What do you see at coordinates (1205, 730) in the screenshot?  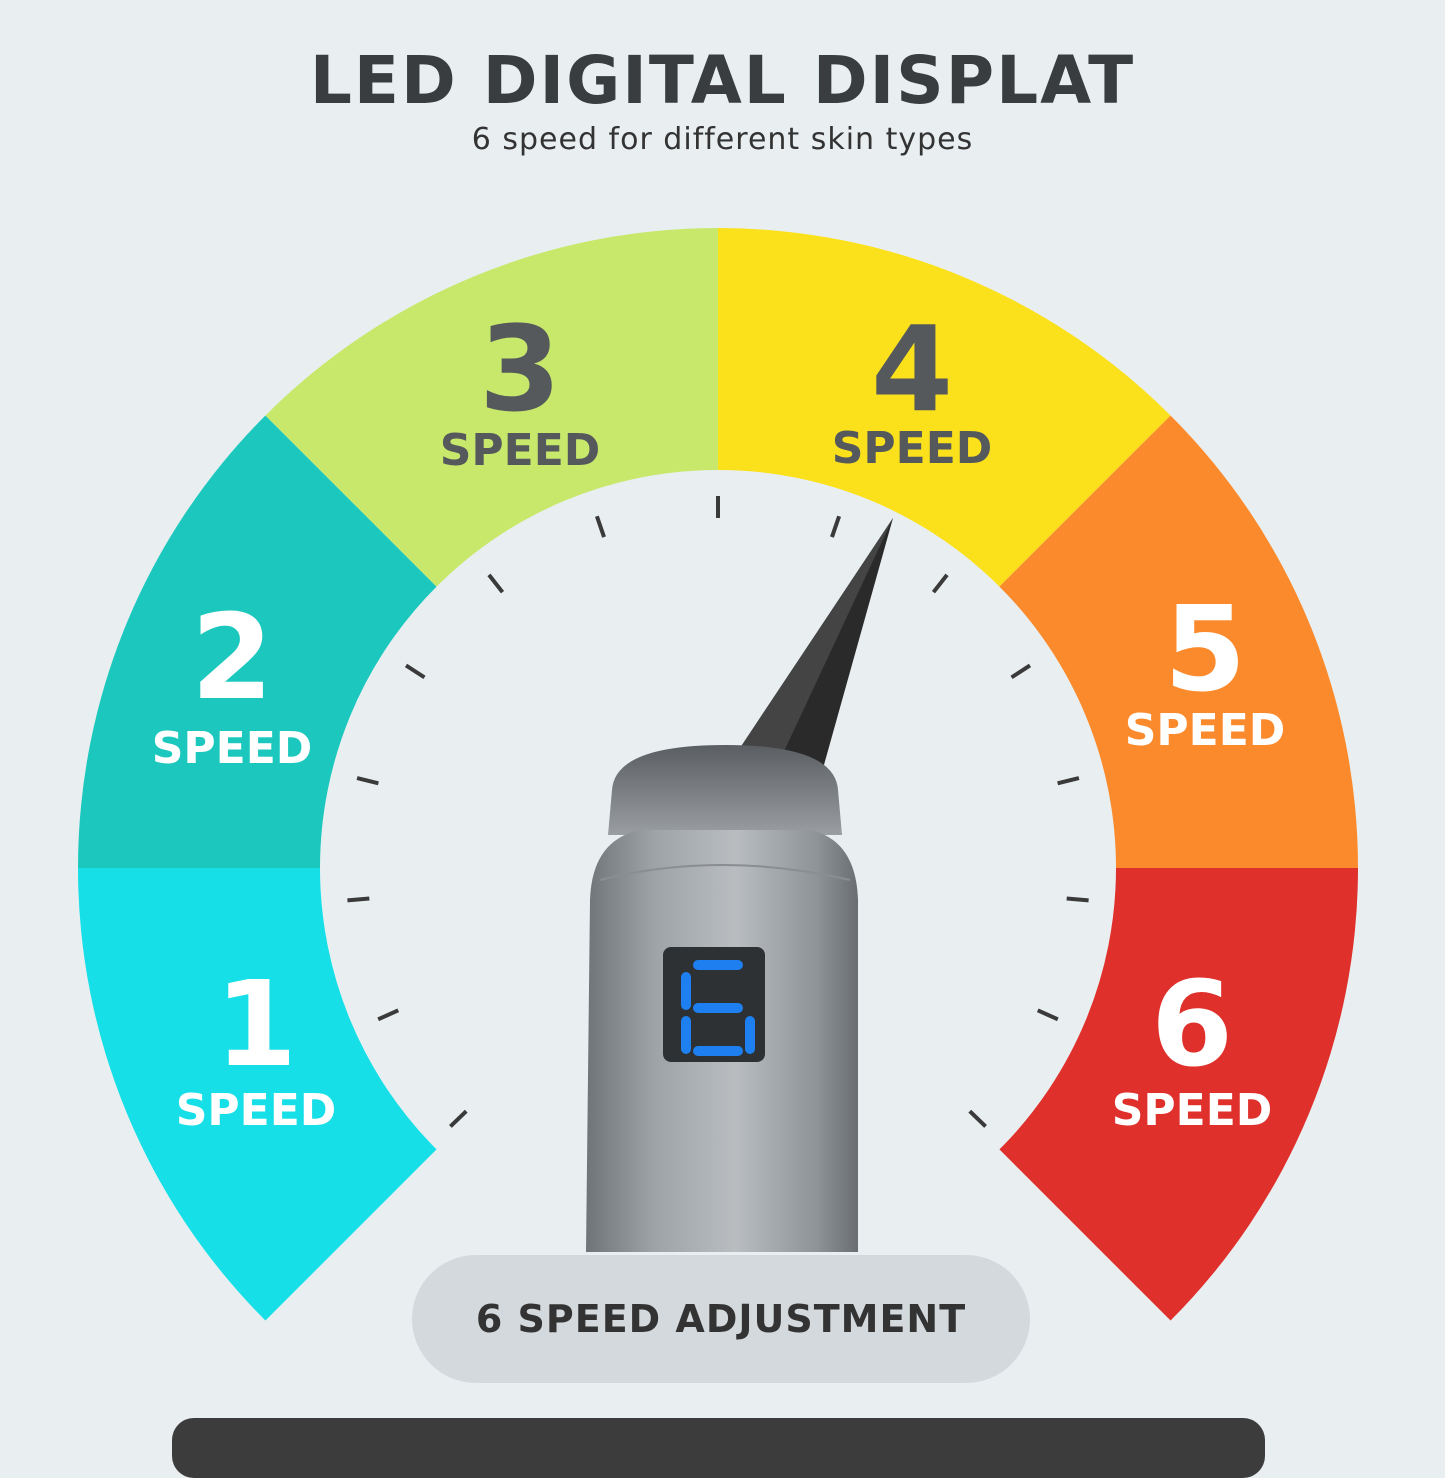 I see `speed-label-5: SPEED` at bounding box center [1205, 730].